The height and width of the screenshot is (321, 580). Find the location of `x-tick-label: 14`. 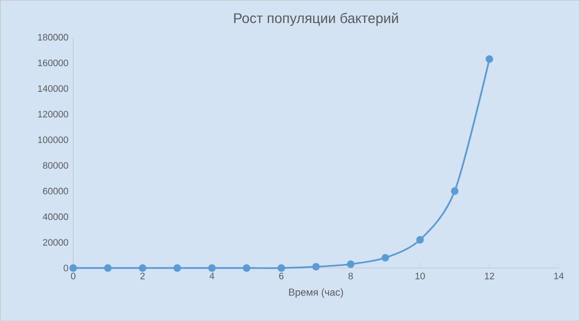

x-tick-label: 14 is located at coordinates (559, 276).